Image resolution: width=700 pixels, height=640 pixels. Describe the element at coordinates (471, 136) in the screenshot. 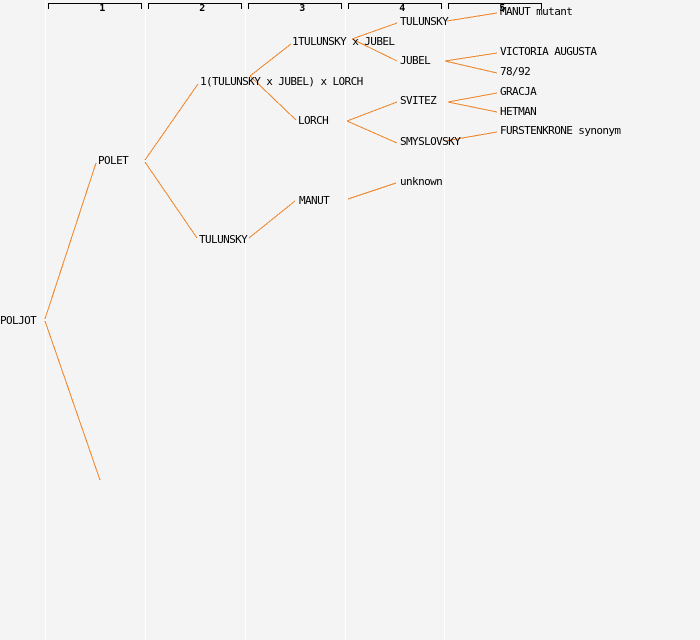

I see `edge-smyslovsky-to-furstenkrone` at that location.